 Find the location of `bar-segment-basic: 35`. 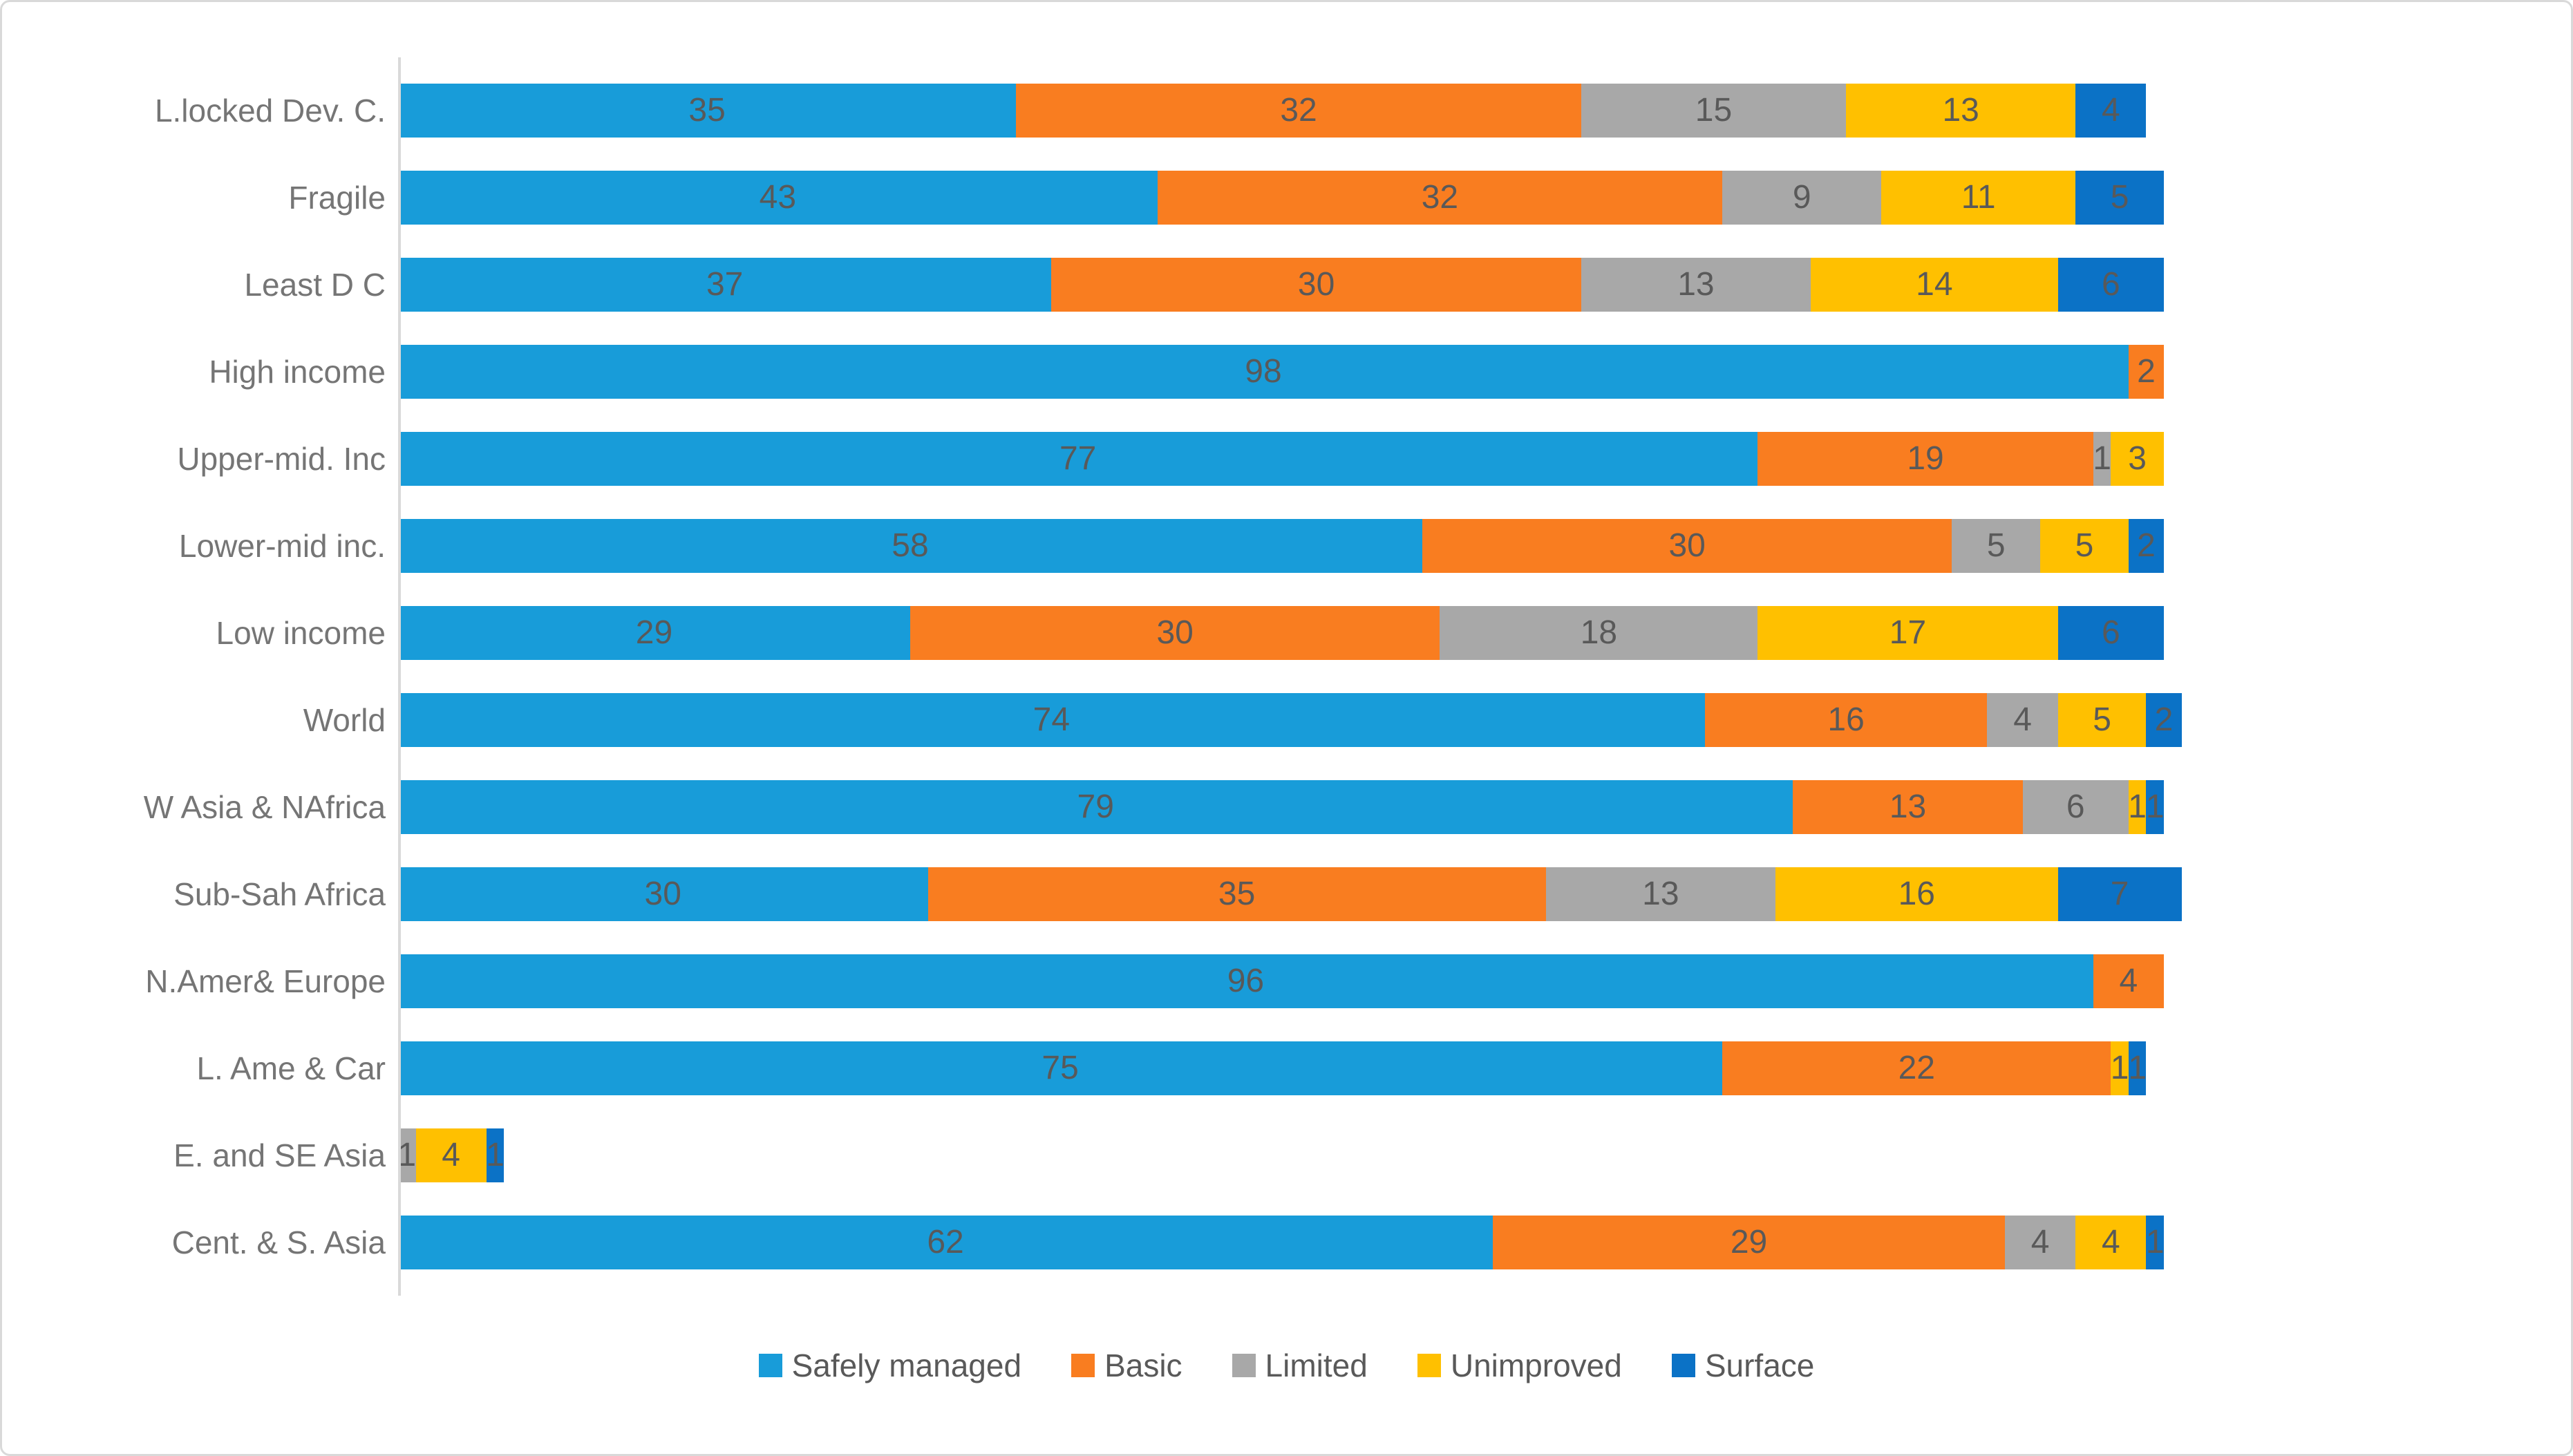

bar-segment-basic: 35 is located at coordinates (1236, 894).